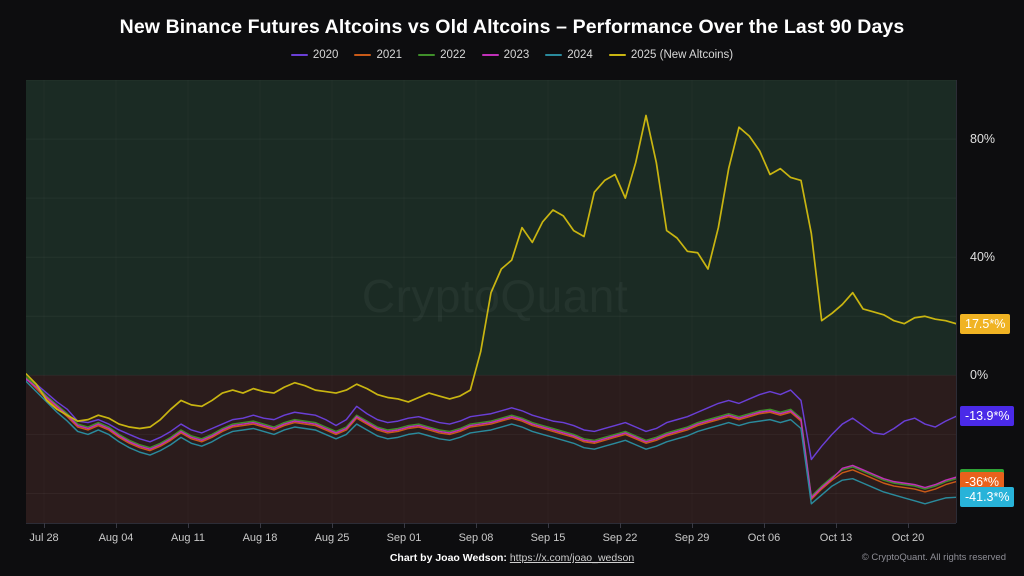 The width and height of the screenshot is (1024, 576). Describe the element at coordinates (572, 558) in the screenshot. I see `author-link: https://x.com/joao_wedson` at that location.